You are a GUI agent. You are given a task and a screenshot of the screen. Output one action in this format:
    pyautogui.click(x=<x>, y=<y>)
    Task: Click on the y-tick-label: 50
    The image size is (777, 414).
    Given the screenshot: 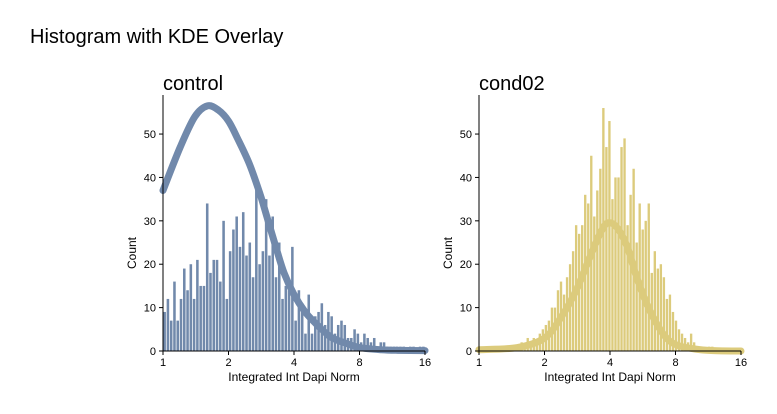 What is the action you would take?
    pyautogui.click(x=150, y=135)
    